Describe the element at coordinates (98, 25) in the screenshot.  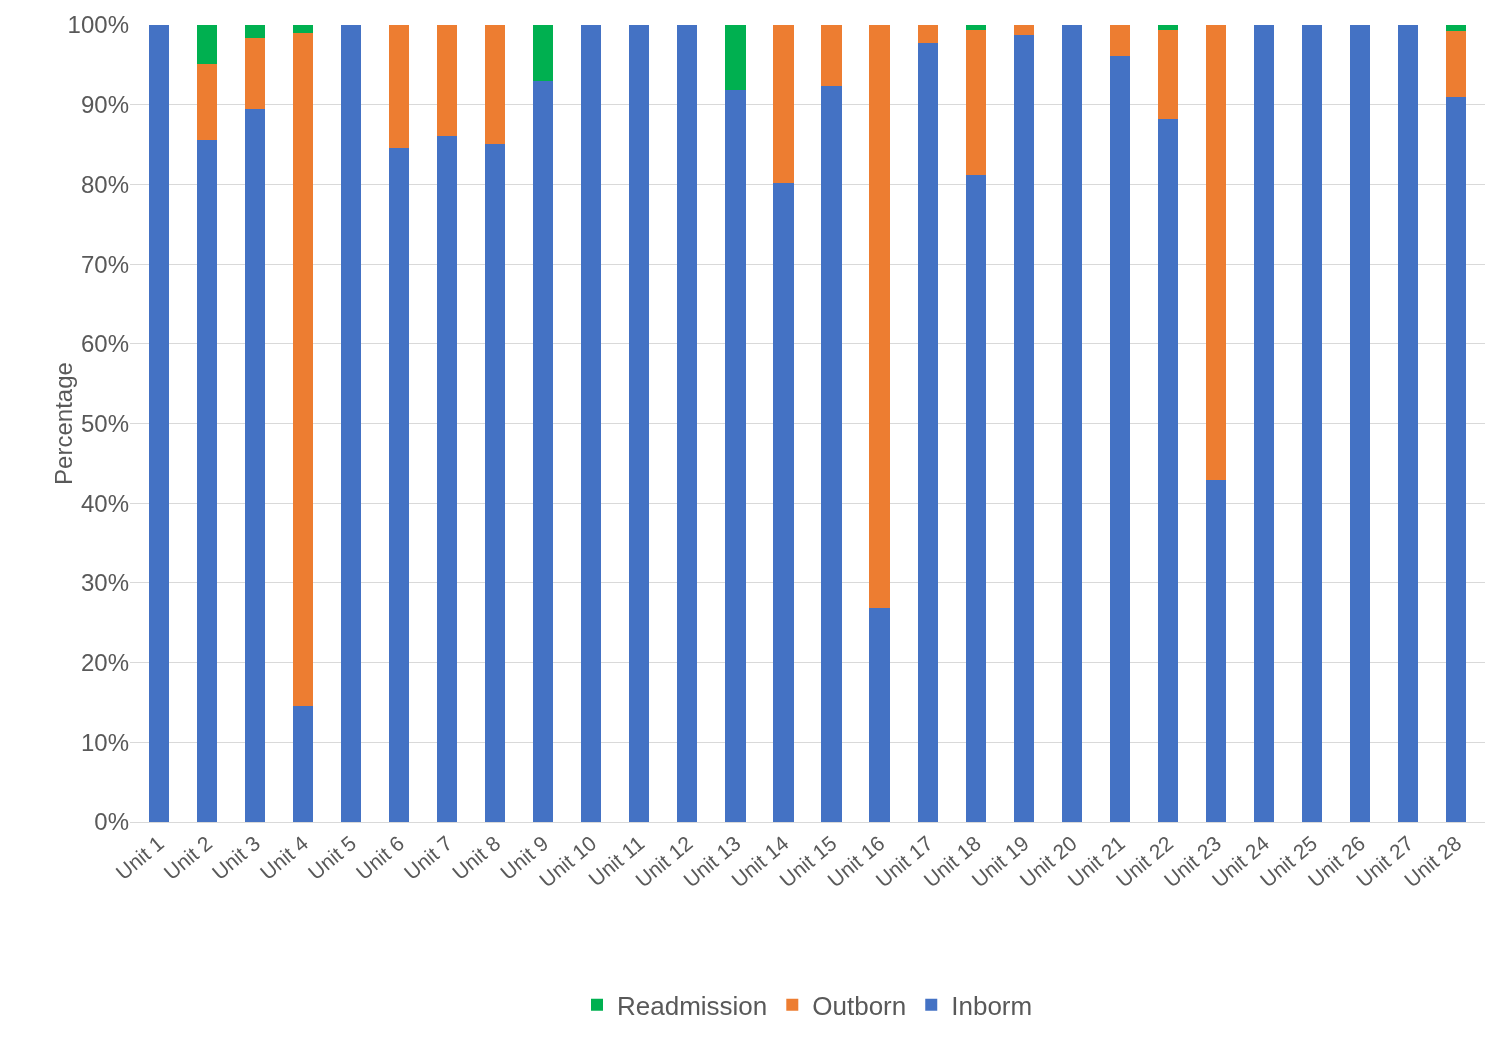
I see `y-tick-label: 100%` at that location.